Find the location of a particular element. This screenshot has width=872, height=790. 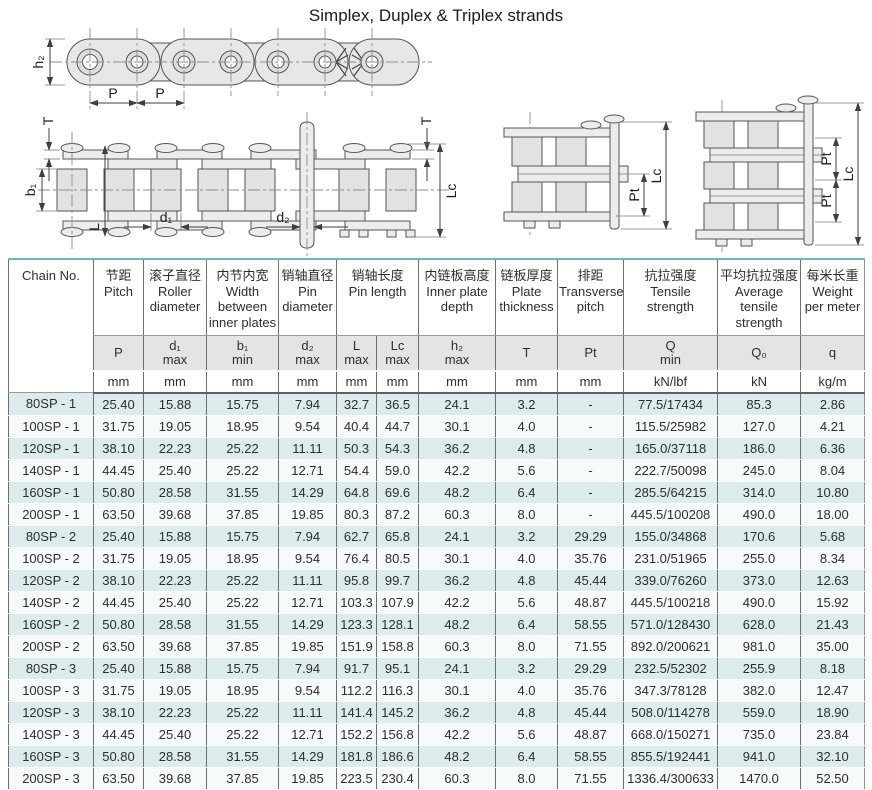

chain-no-cell: 200SP - 2 is located at coordinates (51, 646).